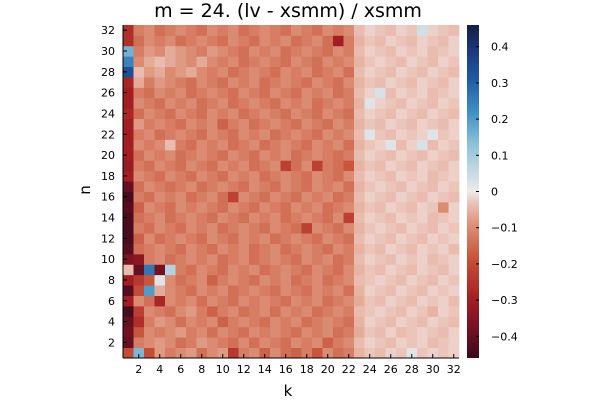 The width and height of the screenshot is (600, 400). What do you see at coordinates (111, 301) in the screenshot?
I see `y-tick-label: 6` at bounding box center [111, 301].